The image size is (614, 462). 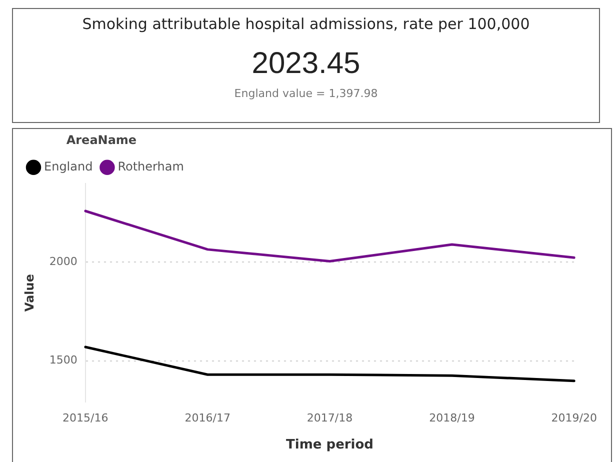 What do you see at coordinates (330, 445) in the screenshot?
I see `x-axis-title: Time period` at bounding box center [330, 445].